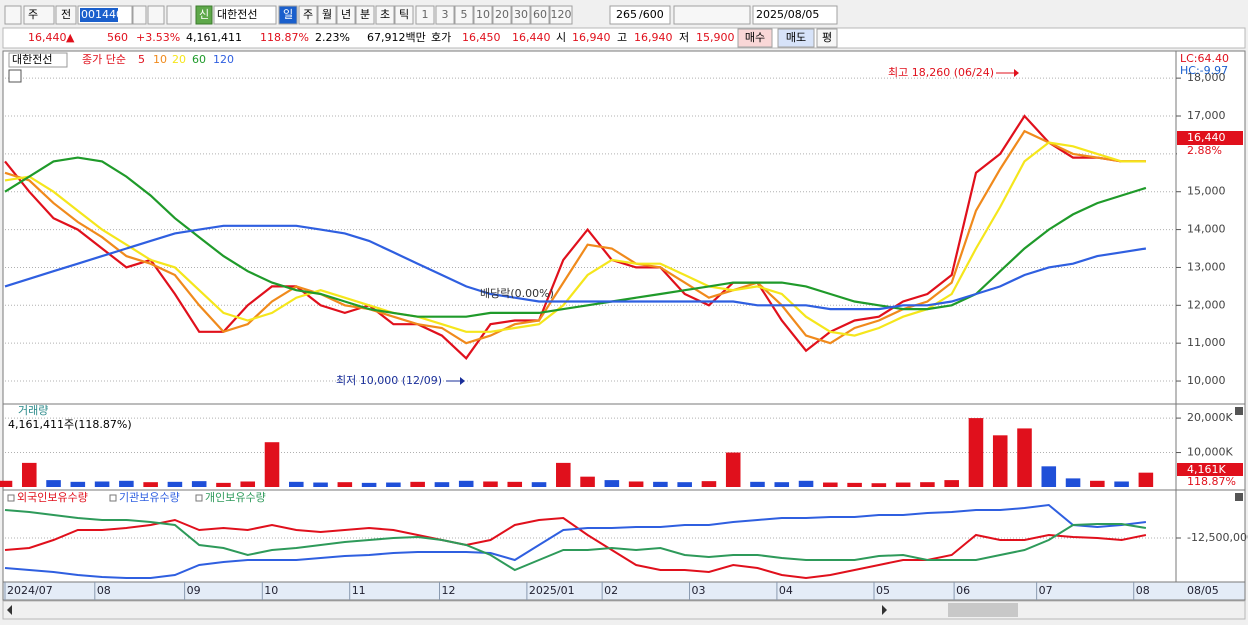 The width and height of the screenshot is (1248, 625). I want to click on scroll-left, so click(9, 610).